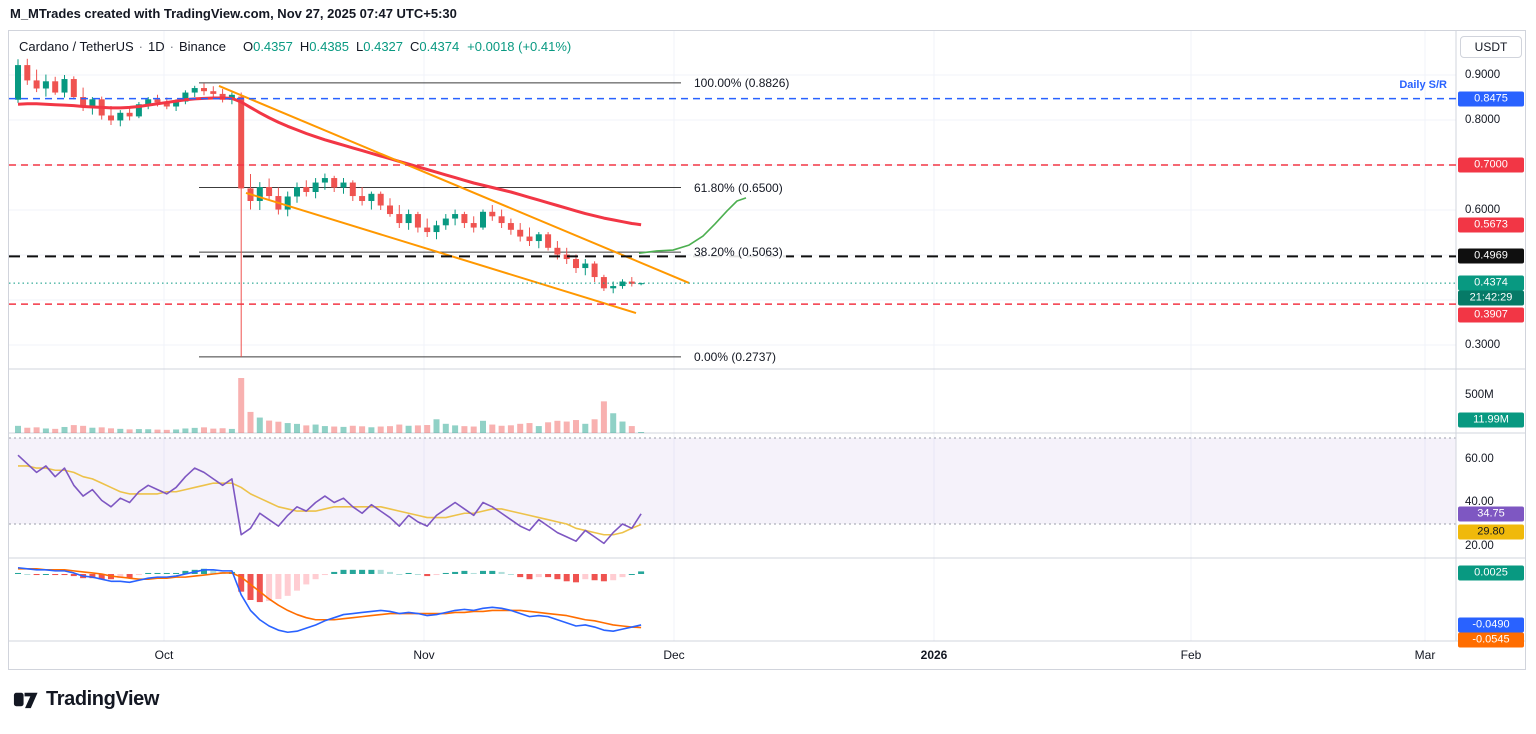 The width and height of the screenshot is (1536, 734). What do you see at coordinates (1491, 225) in the screenshot?
I see `price-badge: 0.5673` at bounding box center [1491, 225].